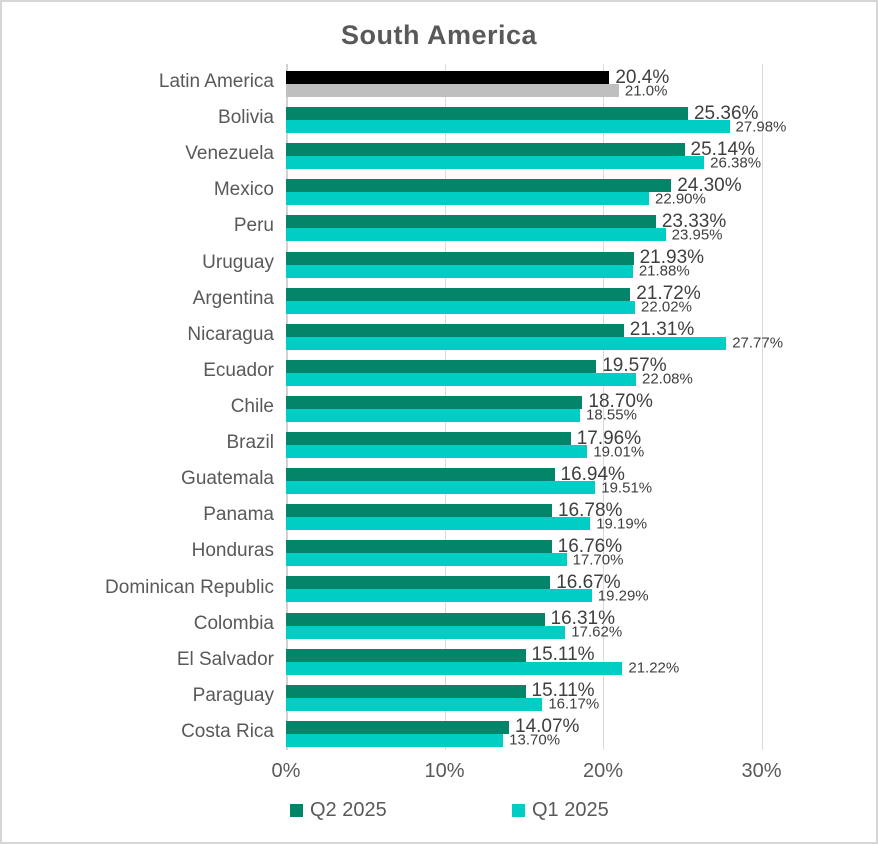  Describe the element at coordinates (232, 551) in the screenshot. I see `category-label: Honduras` at that location.